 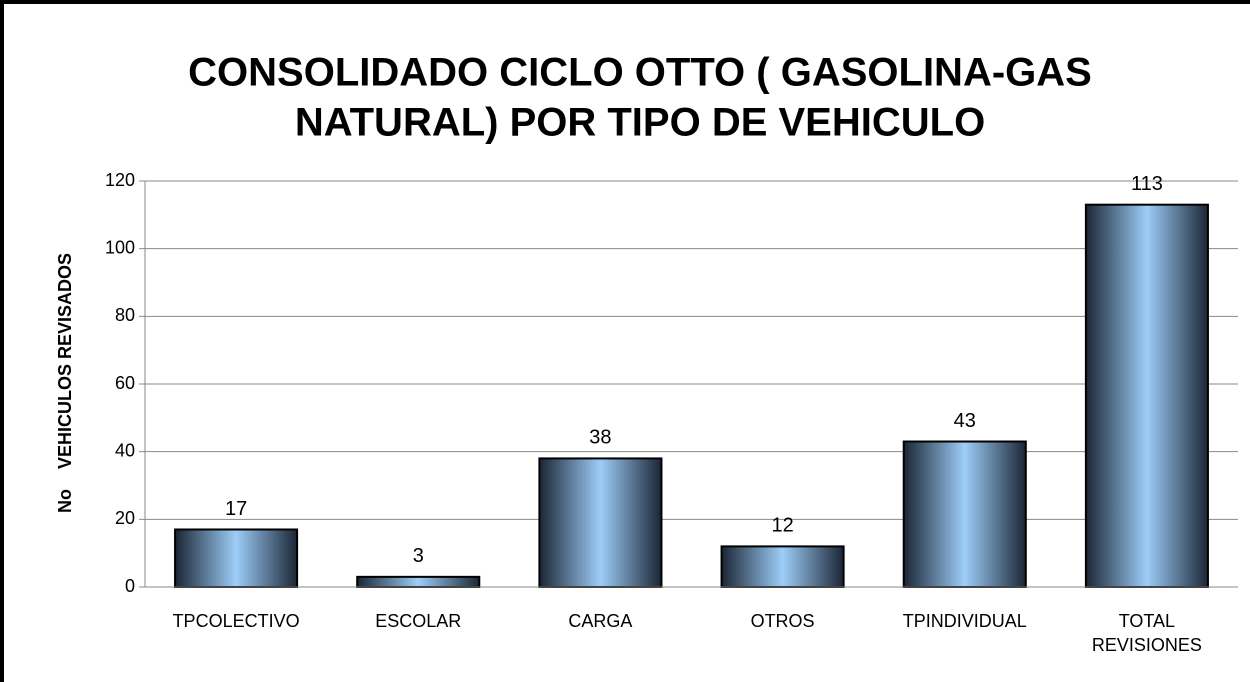 What do you see at coordinates (120, 247) in the screenshot?
I see `y-tick-label: 100` at bounding box center [120, 247].